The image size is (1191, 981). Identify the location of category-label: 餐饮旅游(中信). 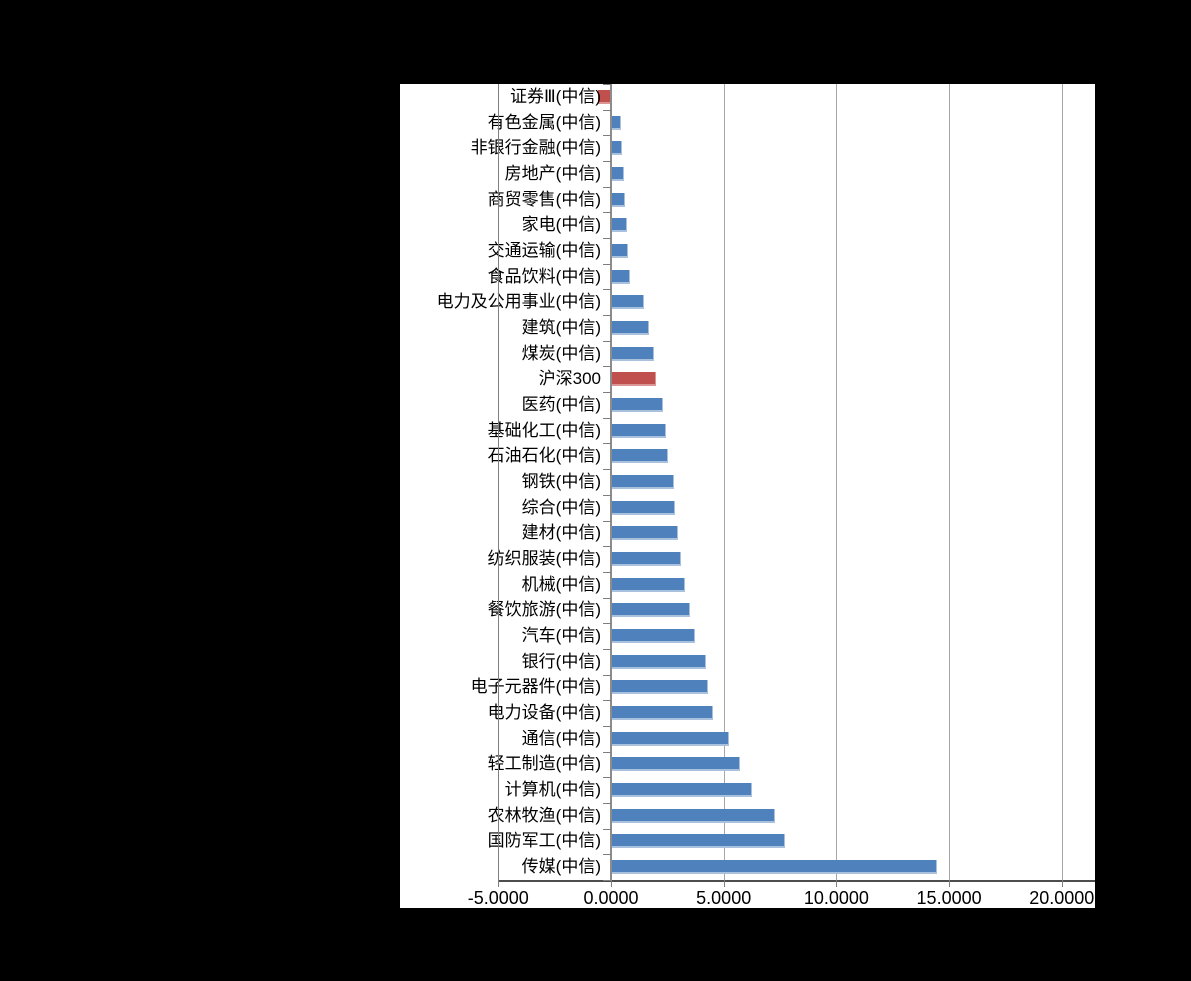
(544, 610).